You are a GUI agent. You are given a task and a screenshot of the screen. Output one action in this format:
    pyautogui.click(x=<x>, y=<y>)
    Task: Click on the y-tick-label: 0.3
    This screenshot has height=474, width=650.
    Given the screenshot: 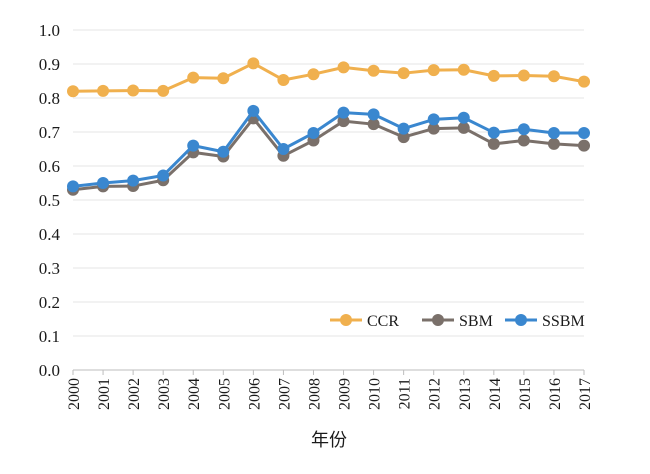 What is the action you would take?
    pyautogui.click(x=49, y=268)
    